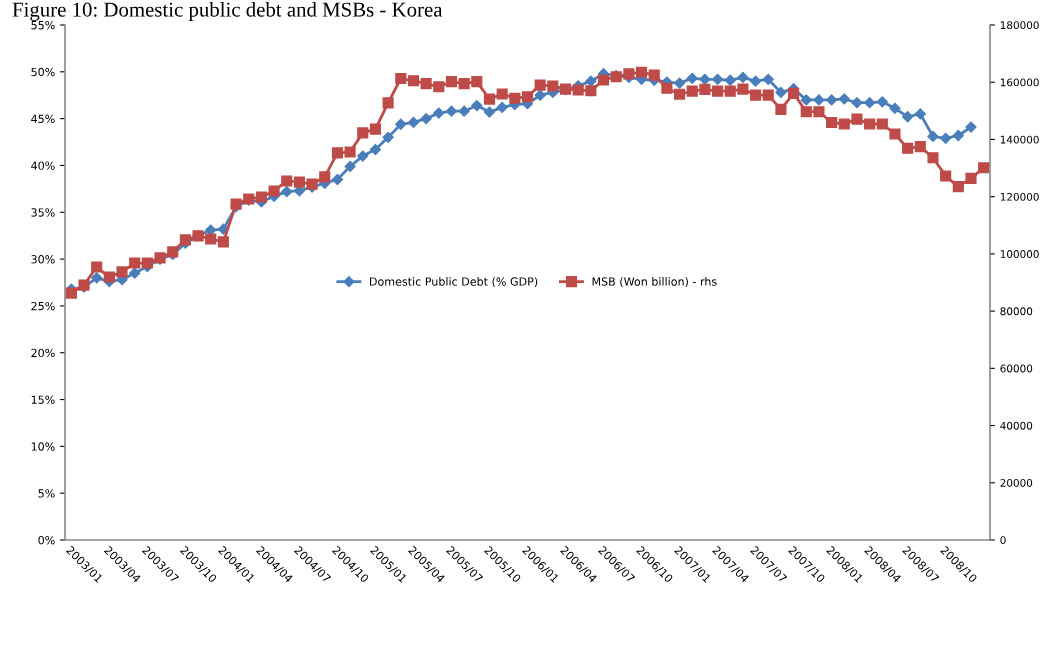 This screenshot has width=1047, height=647. Describe the element at coordinates (43, 446) in the screenshot. I see `y-tick-label: 10%` at that location.